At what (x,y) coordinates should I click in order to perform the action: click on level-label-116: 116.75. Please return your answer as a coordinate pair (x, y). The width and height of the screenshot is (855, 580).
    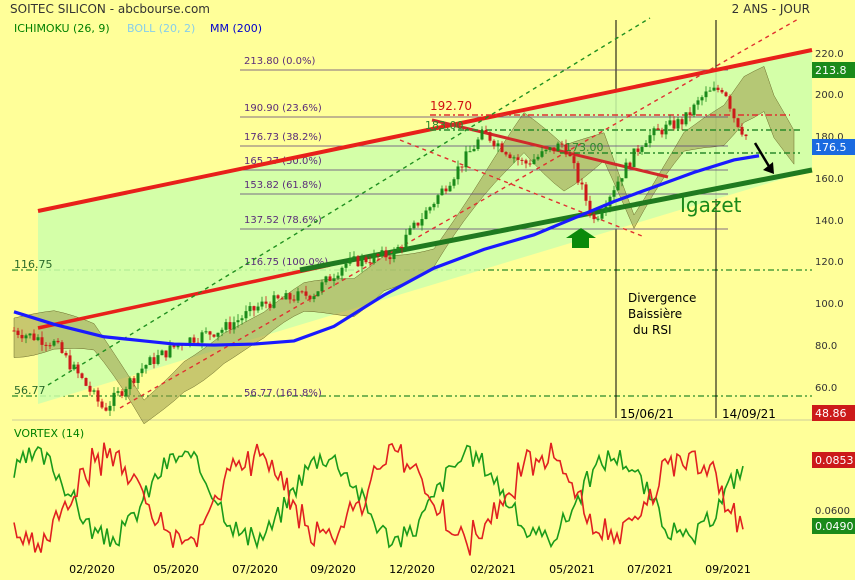
    Looking at the image, I should click on (33, 264).